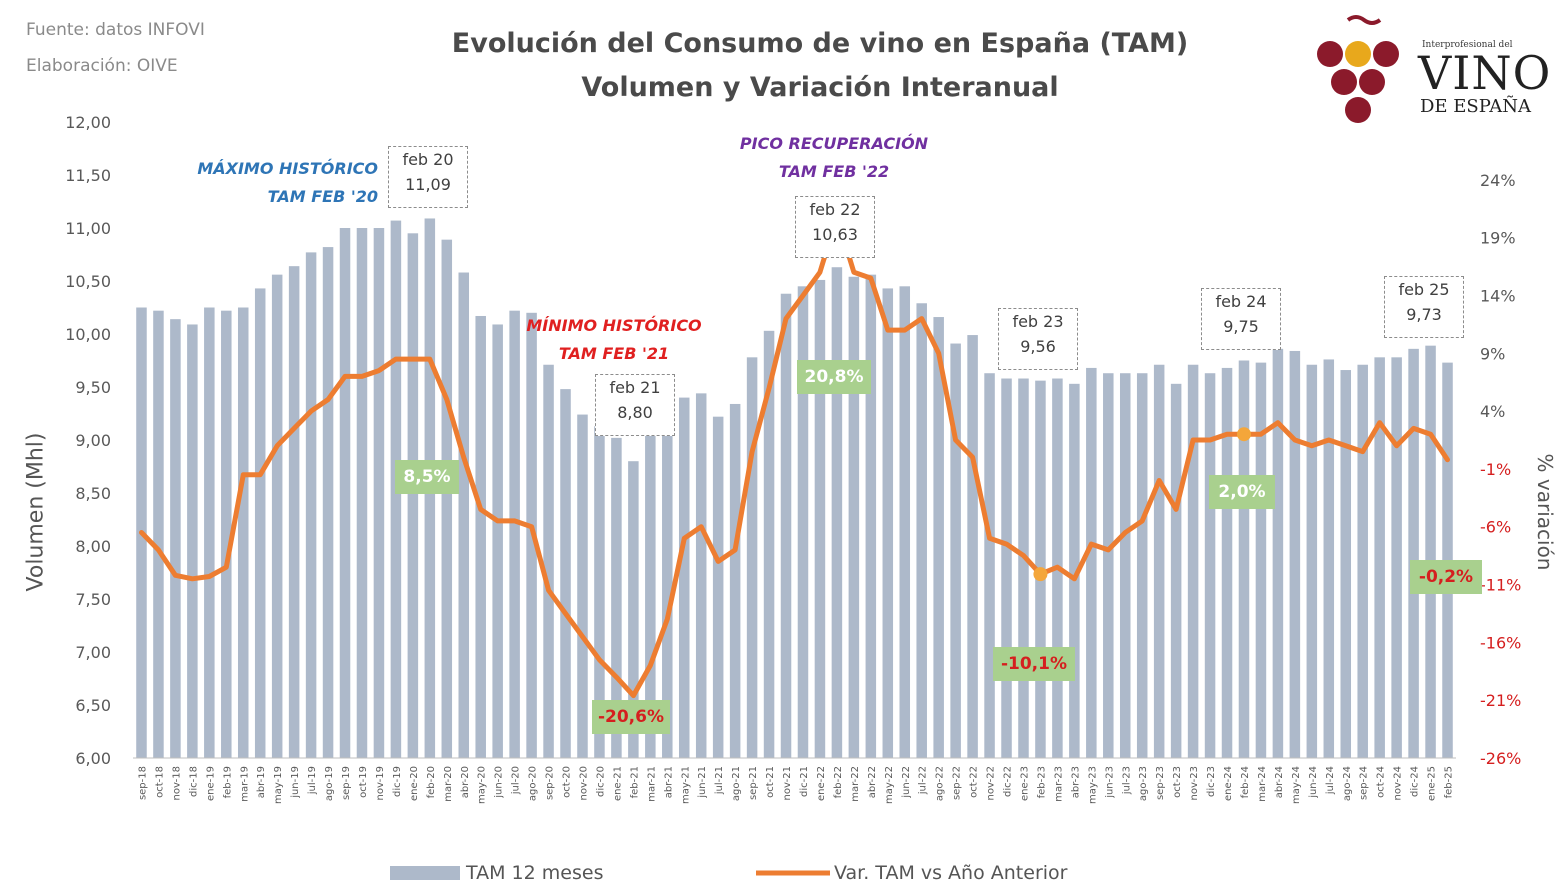 This screenshot has width=1568, height=892. I want to click on y-axis-title: Volumen (Mhl), so click(36, 512).